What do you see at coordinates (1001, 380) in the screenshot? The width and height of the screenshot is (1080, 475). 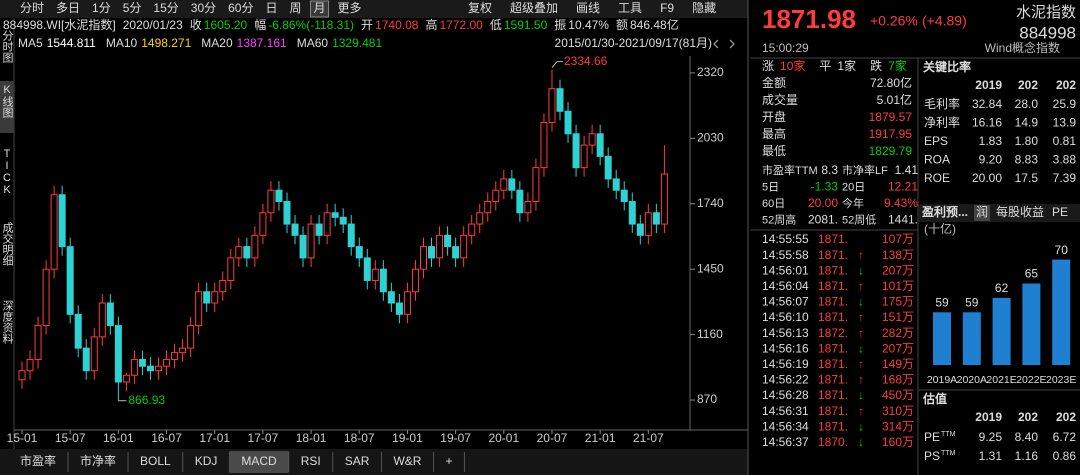 I see `forecast-year: 2021E` at bounding box center [1001, 380].